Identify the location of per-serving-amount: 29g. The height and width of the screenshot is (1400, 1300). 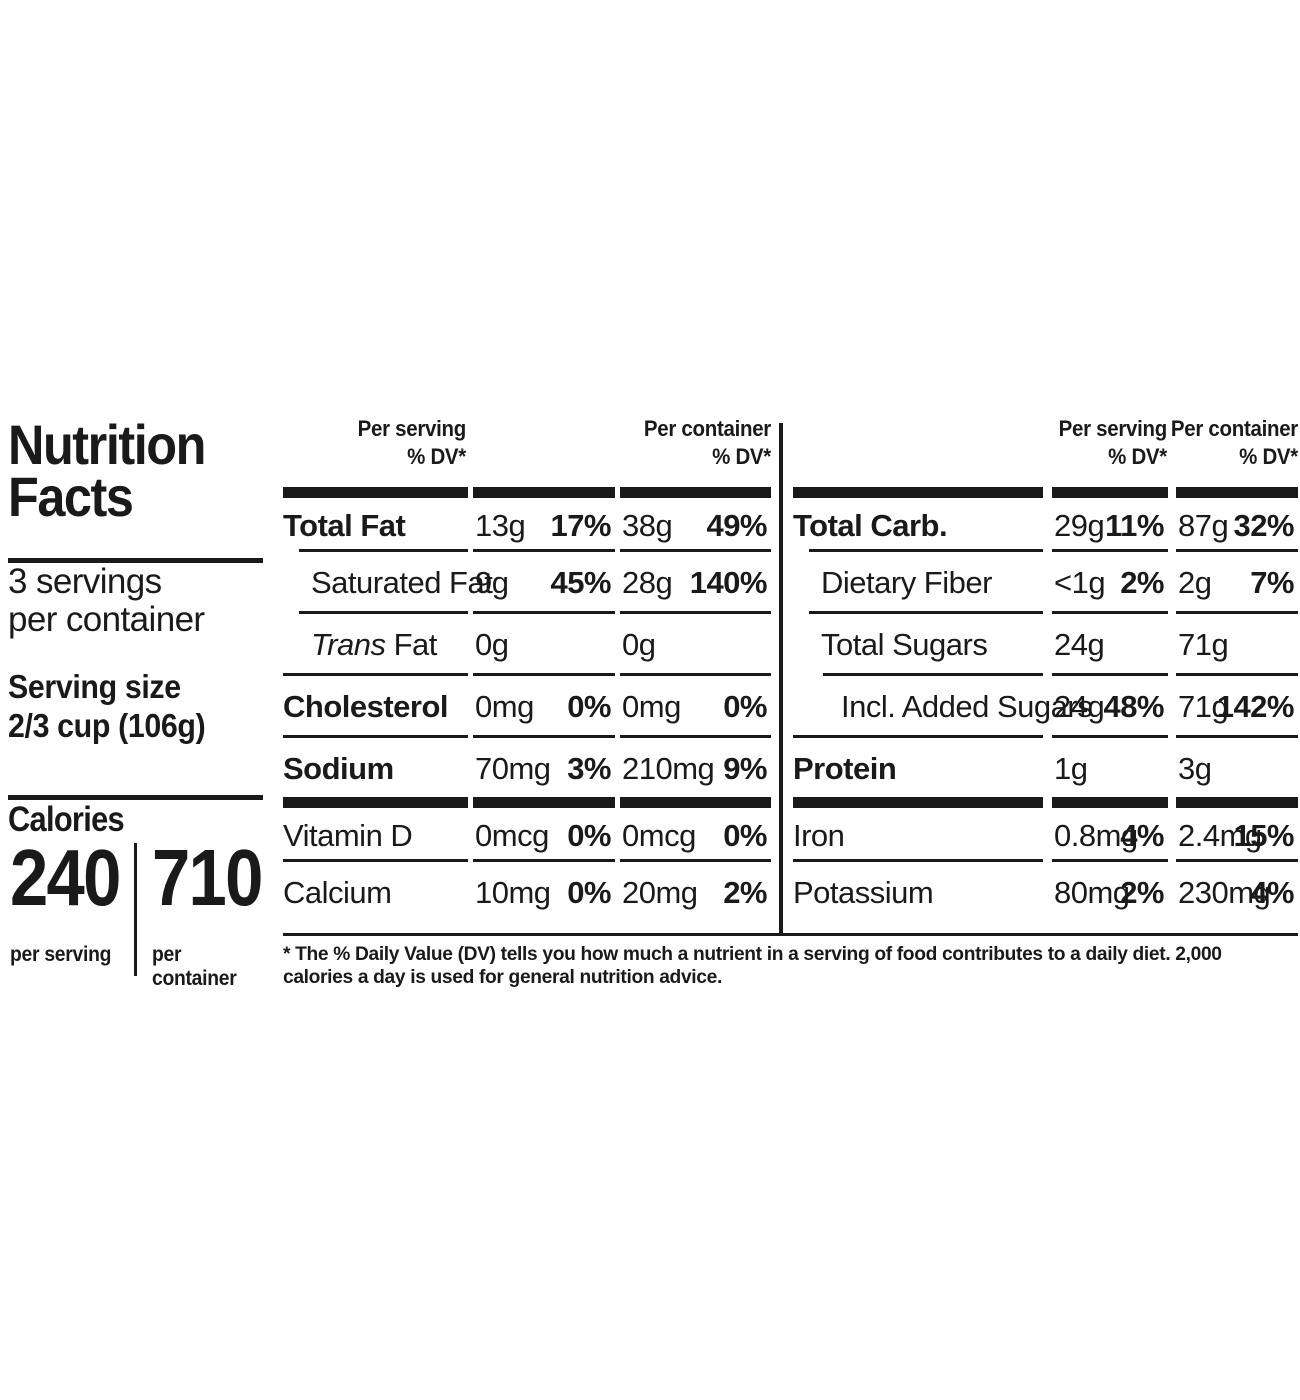
(1079, 525).